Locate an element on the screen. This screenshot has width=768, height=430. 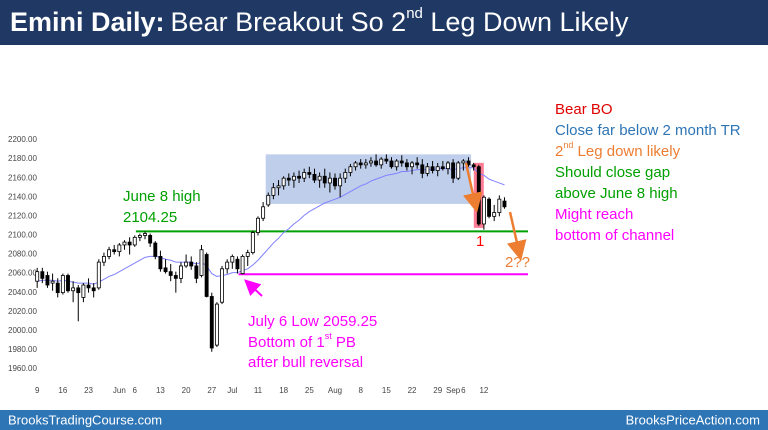
y-tick-label: 2020.00 is located at coordinates (22, 311).